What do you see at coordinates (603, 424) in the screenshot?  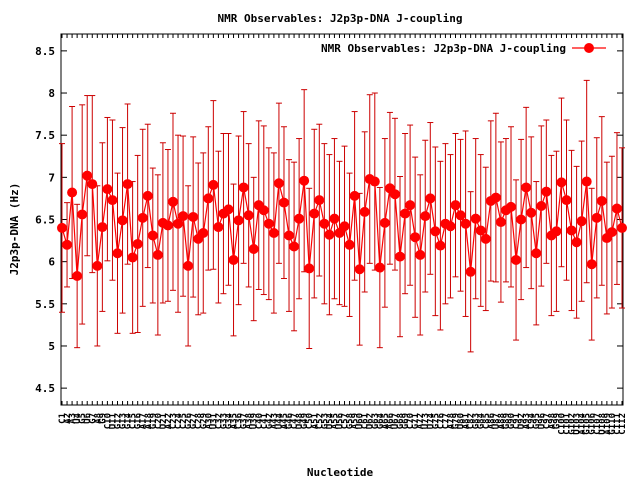 I see `x-tick-label: U108` at bounding box center [603, 424].